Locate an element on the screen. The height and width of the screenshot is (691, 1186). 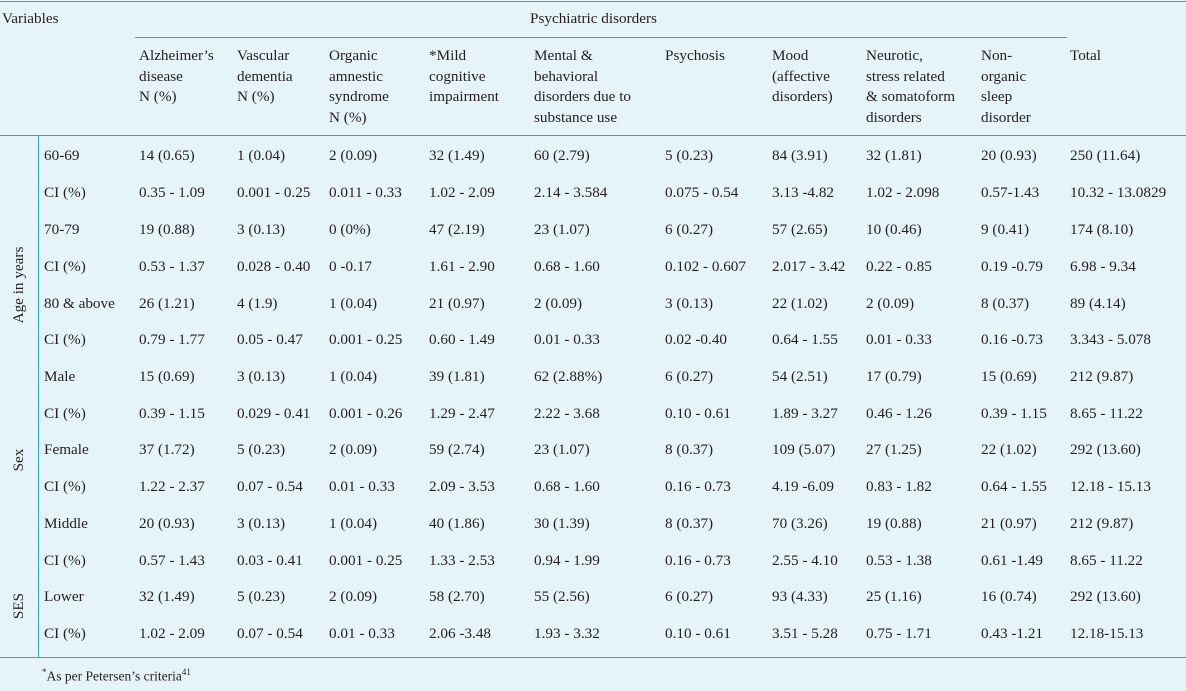
column-header: Vascular dementia N (%) is located at coordinates (265, 76).